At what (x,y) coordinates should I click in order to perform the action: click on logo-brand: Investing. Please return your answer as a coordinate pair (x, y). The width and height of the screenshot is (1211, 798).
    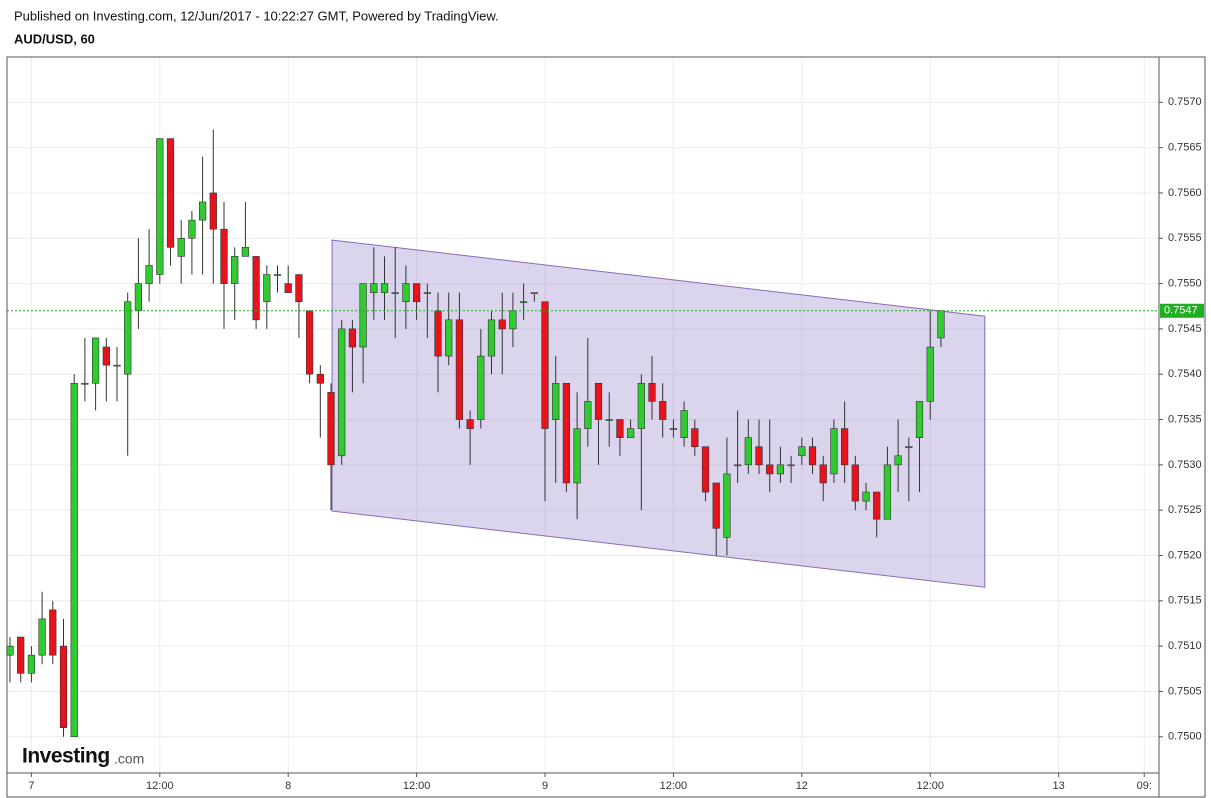
    Looking at the image, I should click on (66, 756).